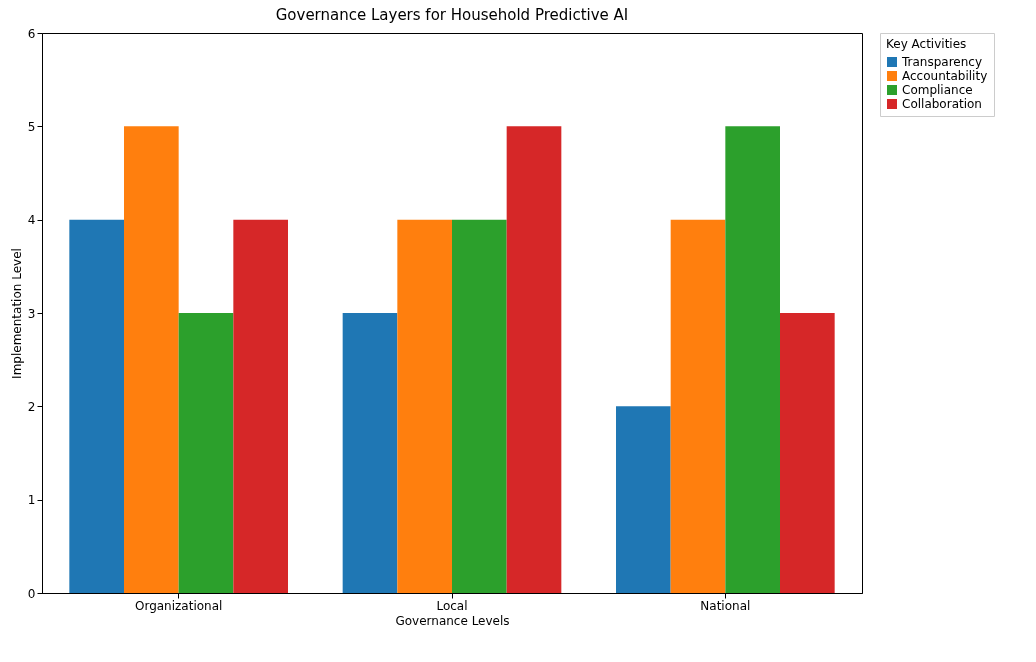 This screenshot has width=1036, height=662. What do you see at coordinates (937, 90) in the screenshot?
I see `legend-label: Compliance` at bounding box center [937, 90].